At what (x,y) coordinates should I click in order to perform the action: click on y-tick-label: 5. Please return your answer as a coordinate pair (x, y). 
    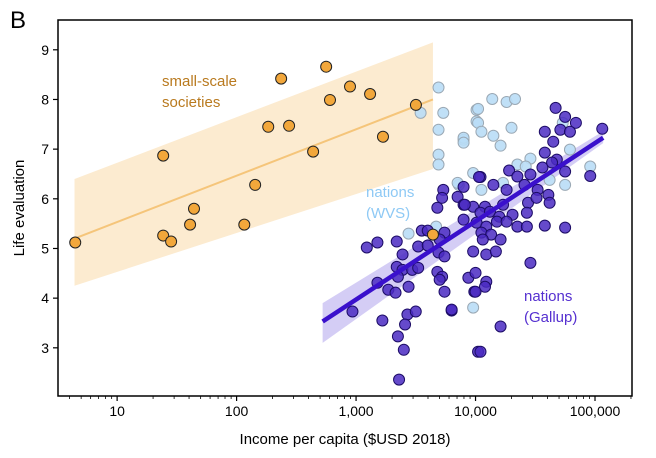
    Looking at the image, I should click on (45, 248).